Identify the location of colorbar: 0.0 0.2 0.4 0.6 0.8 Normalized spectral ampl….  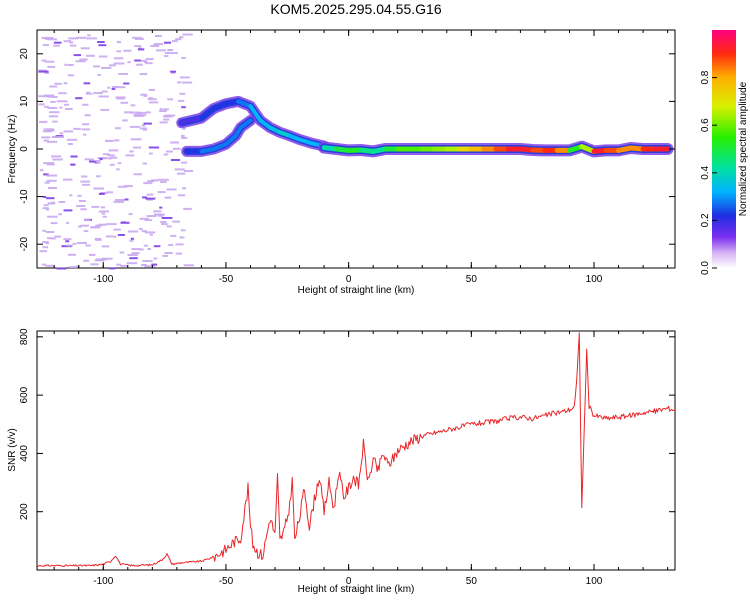
(724, 152).